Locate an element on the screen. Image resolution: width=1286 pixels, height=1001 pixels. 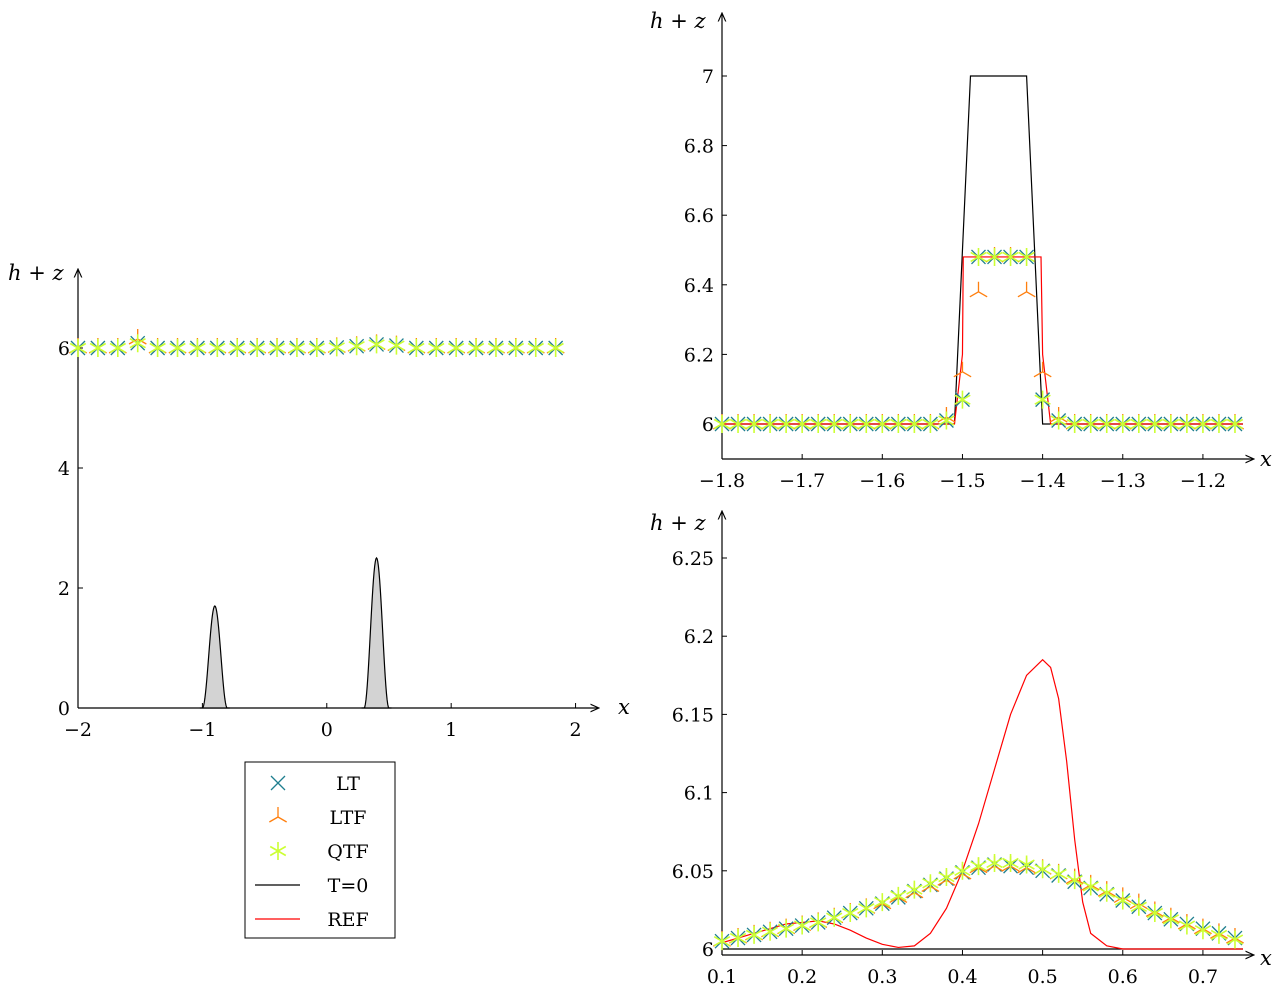
x-tick-label: 1 is located at coordinates (451, 730).